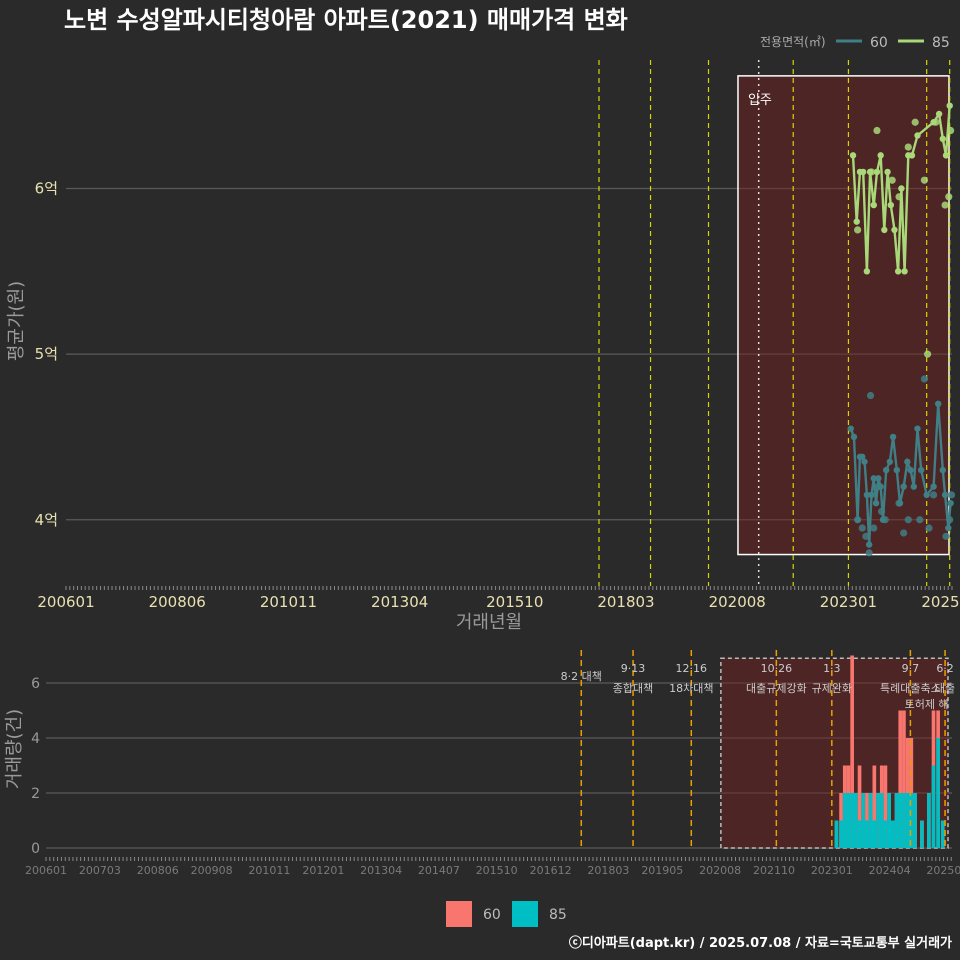 Image resolution: width=960 pixels, height=960 pixels. What do you see at coordinates (212, 870) in the screenshot?
I see `x-tick-label: 200908` at bounding box center [212, 870].